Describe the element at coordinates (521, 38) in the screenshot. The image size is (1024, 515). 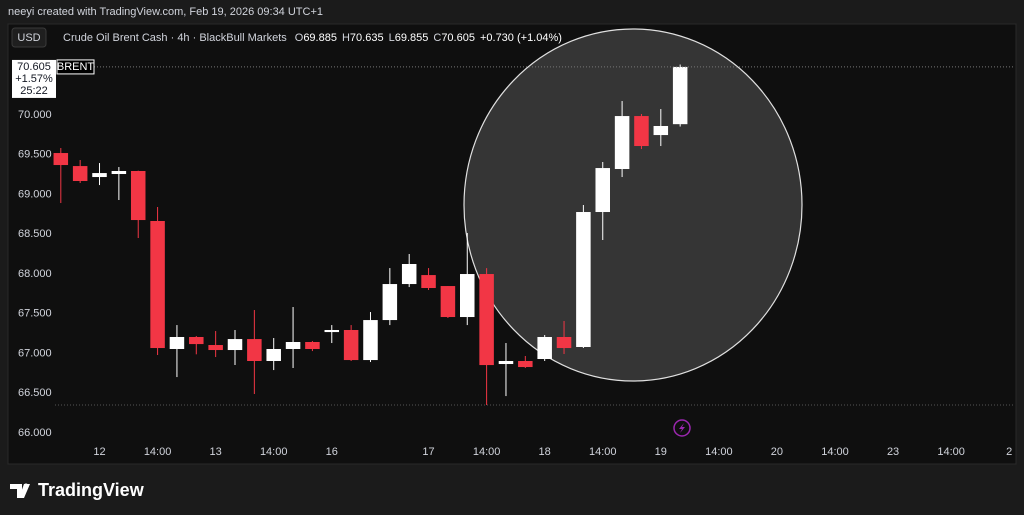
I see `change: +0.730 (+1.04%)` at that location.